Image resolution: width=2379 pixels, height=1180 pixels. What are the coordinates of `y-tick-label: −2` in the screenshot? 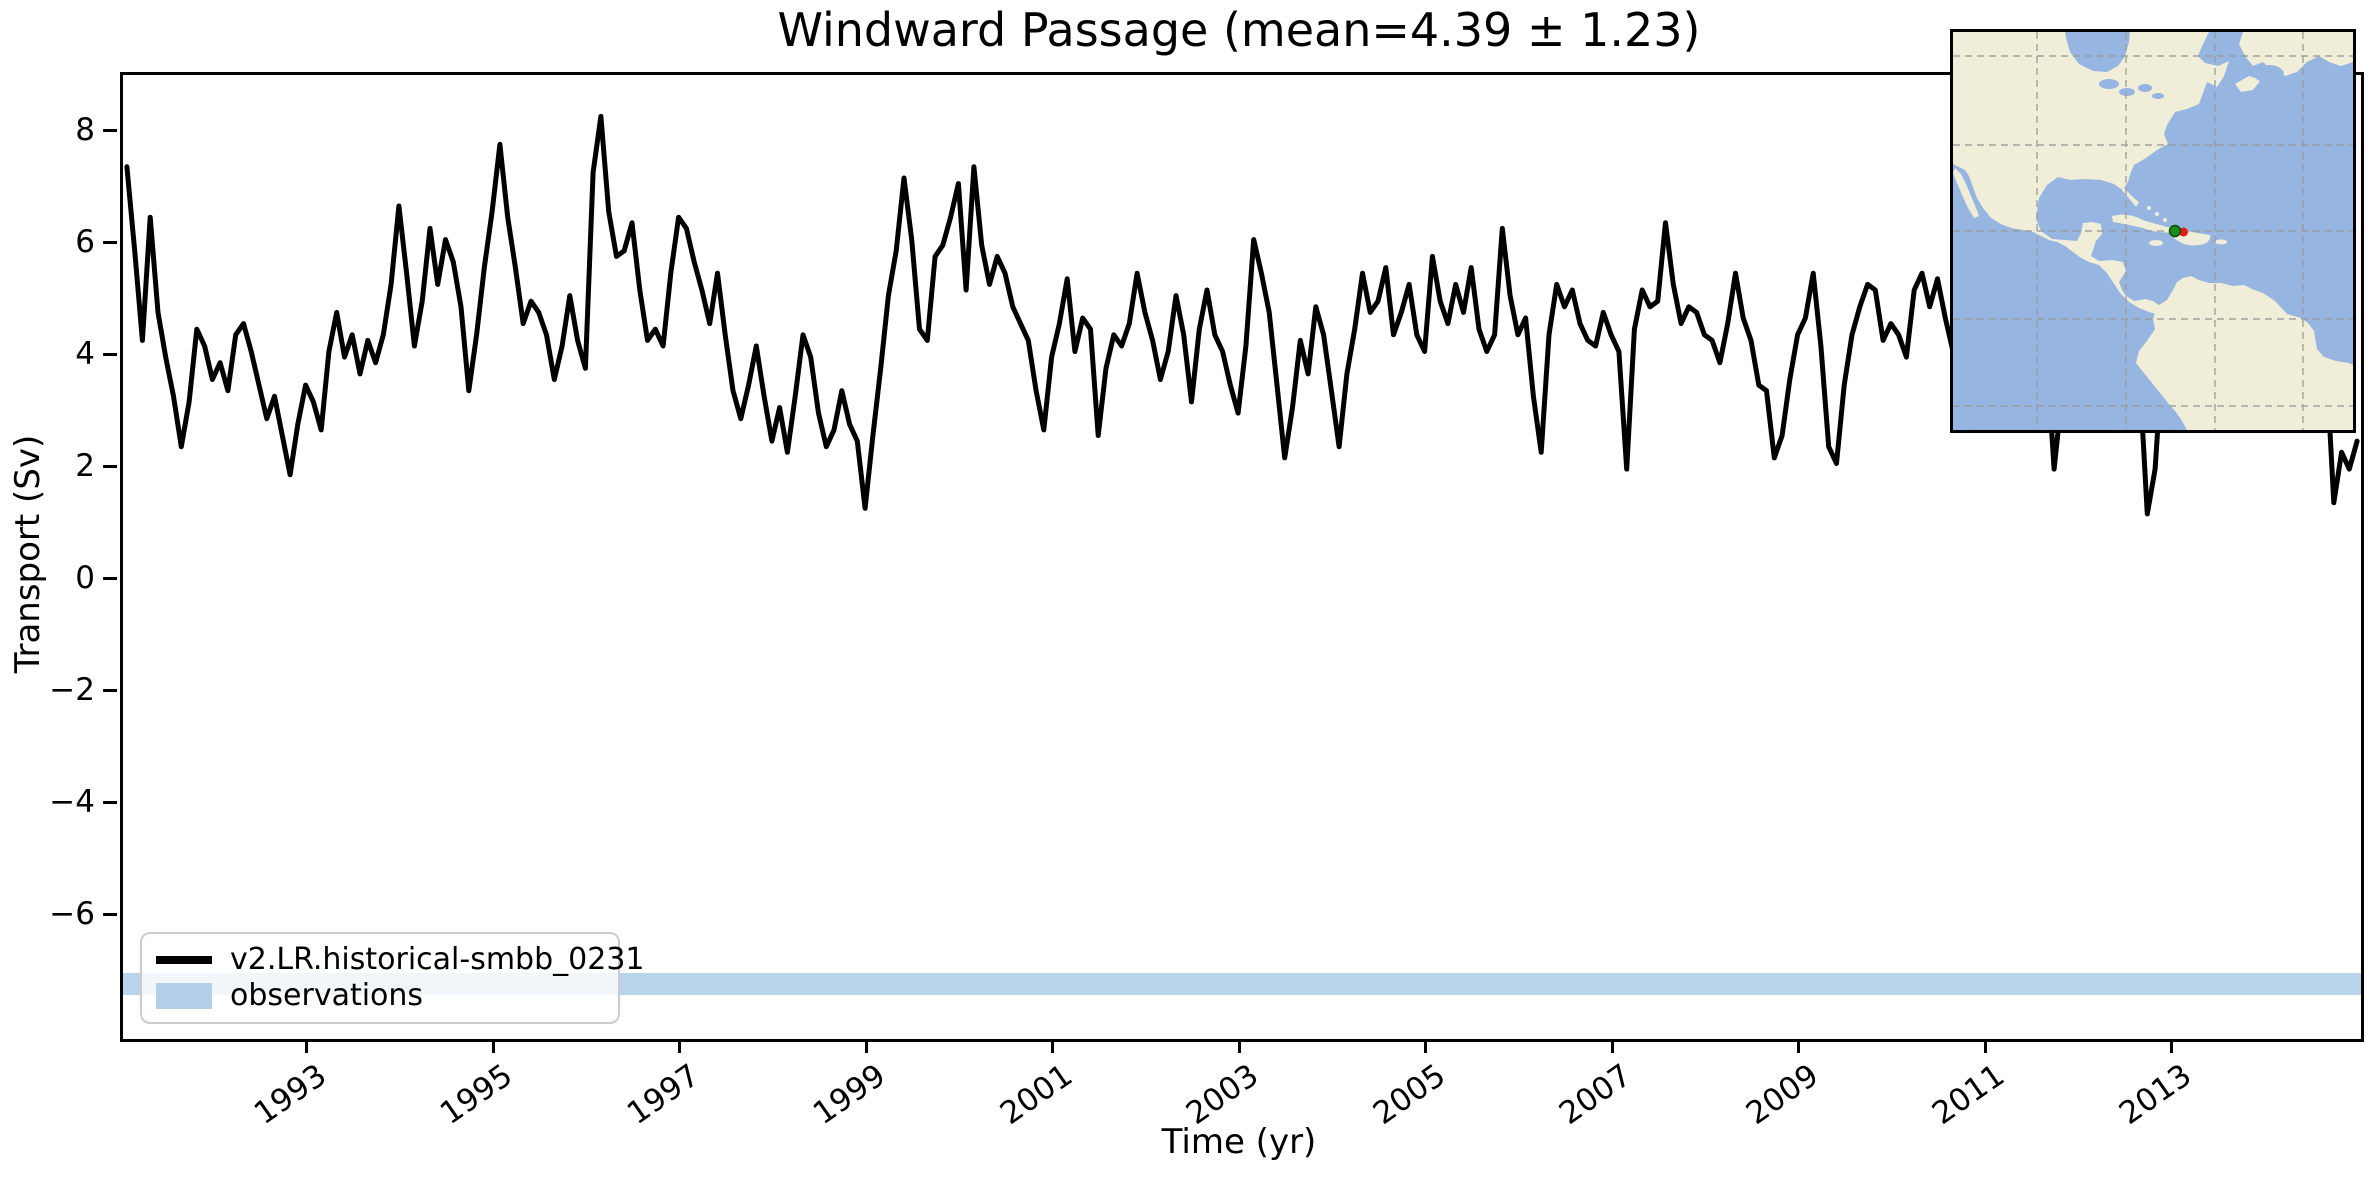 It's located at (72, 690).